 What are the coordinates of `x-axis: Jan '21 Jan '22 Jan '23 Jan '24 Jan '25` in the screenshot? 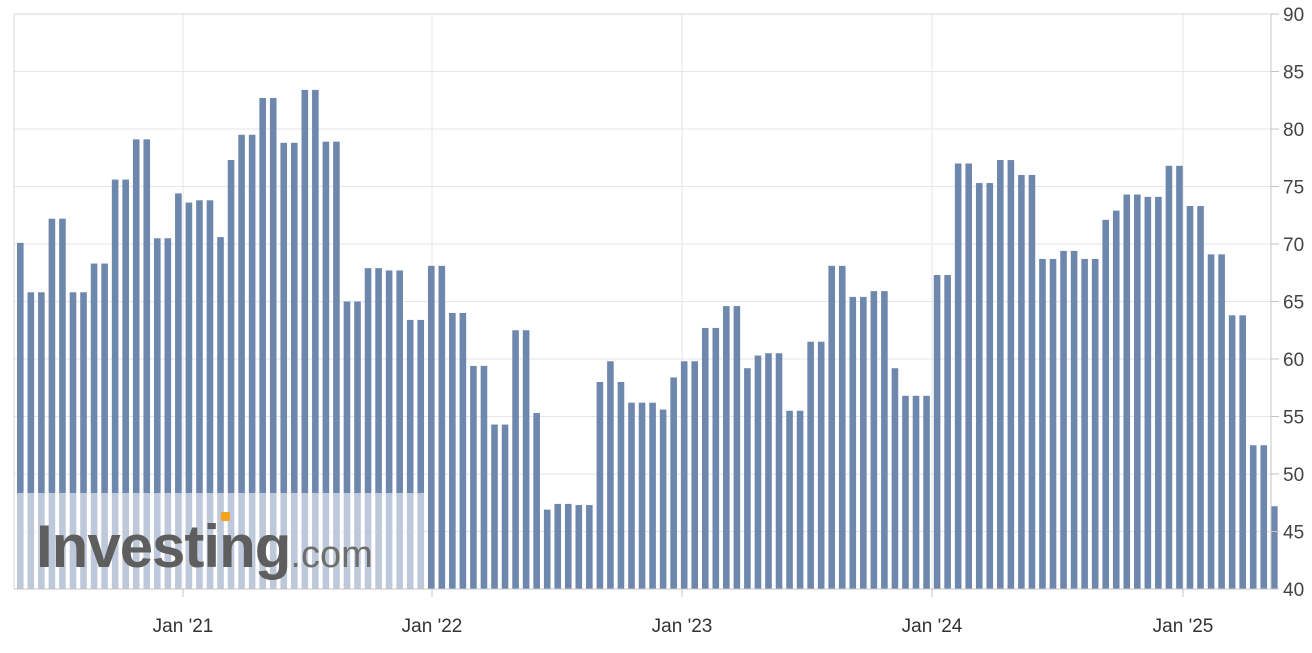 It's located at (683, 613).